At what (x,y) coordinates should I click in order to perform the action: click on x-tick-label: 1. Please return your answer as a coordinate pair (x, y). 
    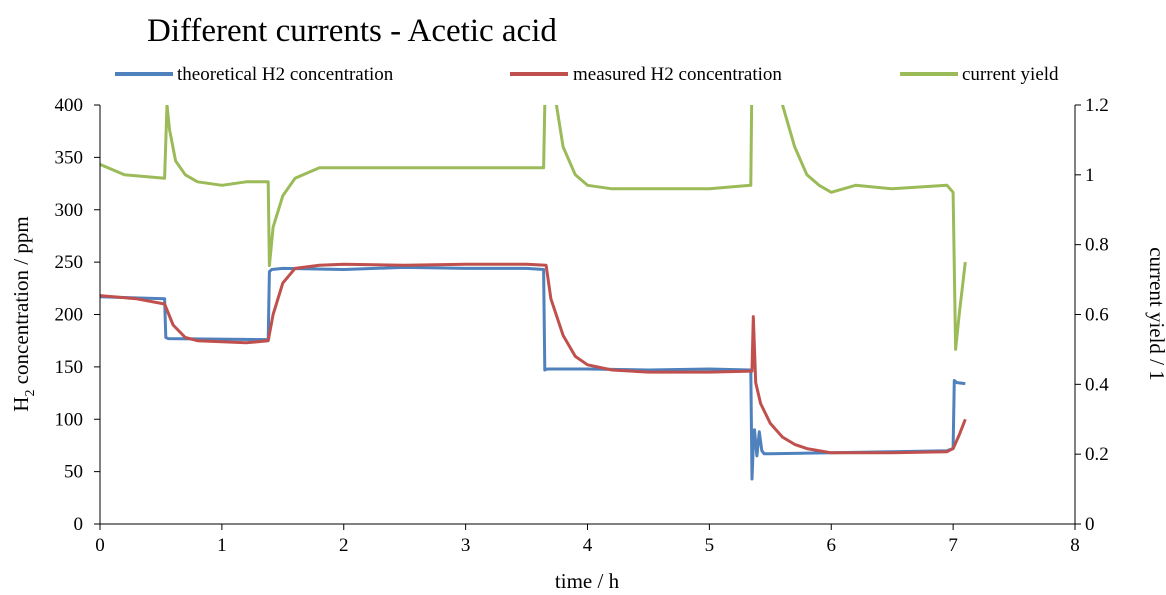
    Looking at the image, I should click on (222, 545).